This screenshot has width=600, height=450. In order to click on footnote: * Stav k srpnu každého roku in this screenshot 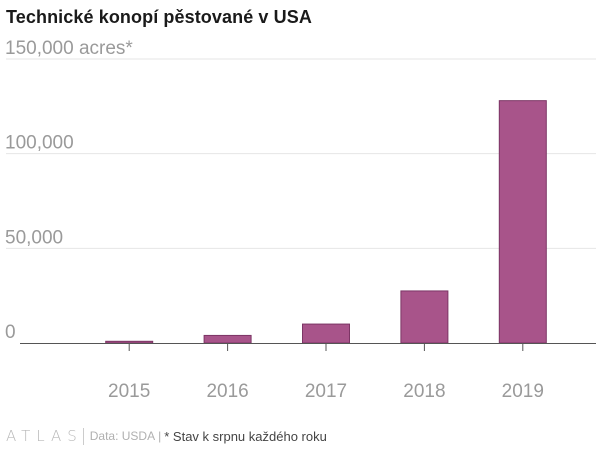, I will do `click(245, 436)`.